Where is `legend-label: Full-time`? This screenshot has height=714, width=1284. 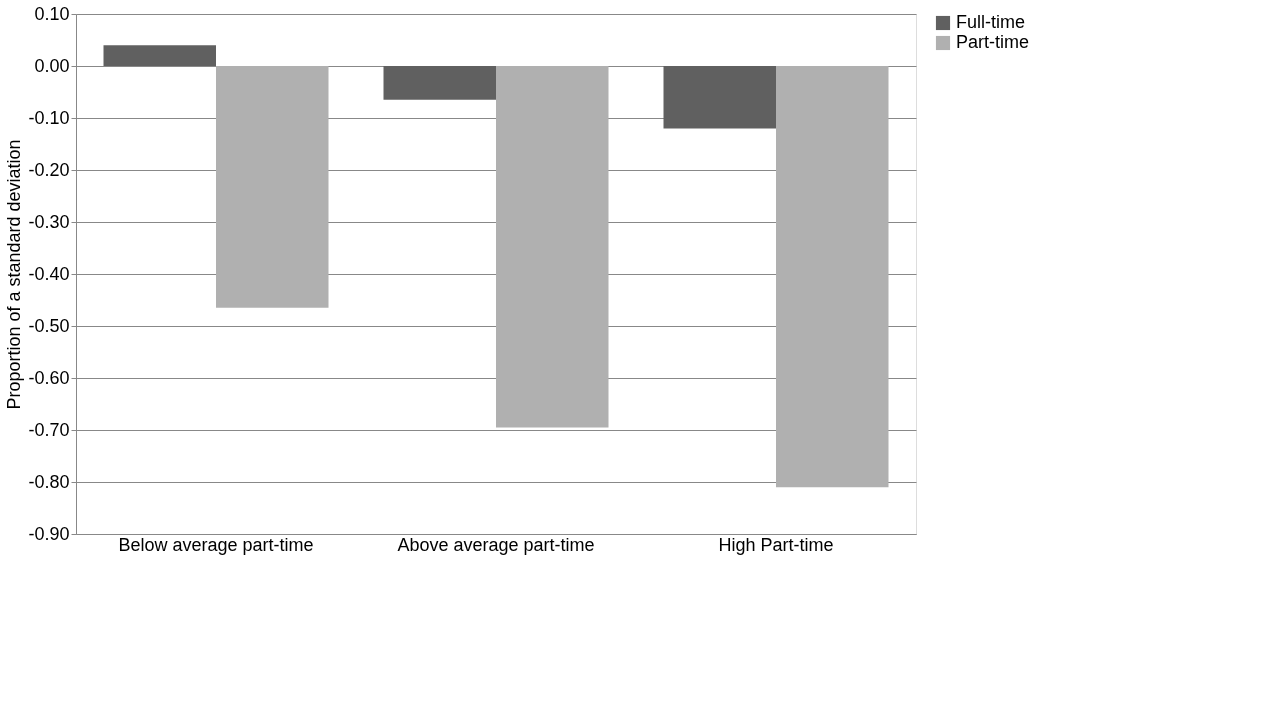
legend-label: Full-time is located at coordinates (991, 22).